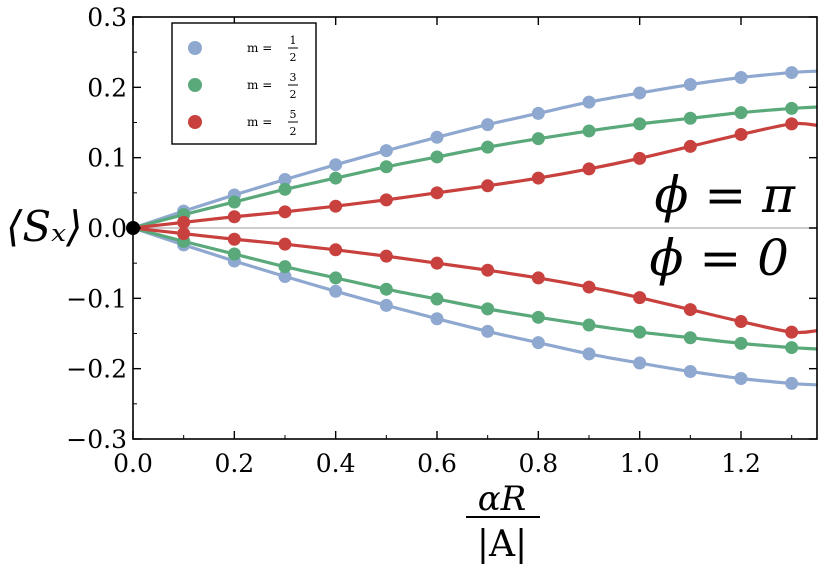 The image size is (831, 564). What do you see at coordinates (741, 463) in the screenshot?
I see `x-tick-label: 1.2` at bounding box center [741, 463].